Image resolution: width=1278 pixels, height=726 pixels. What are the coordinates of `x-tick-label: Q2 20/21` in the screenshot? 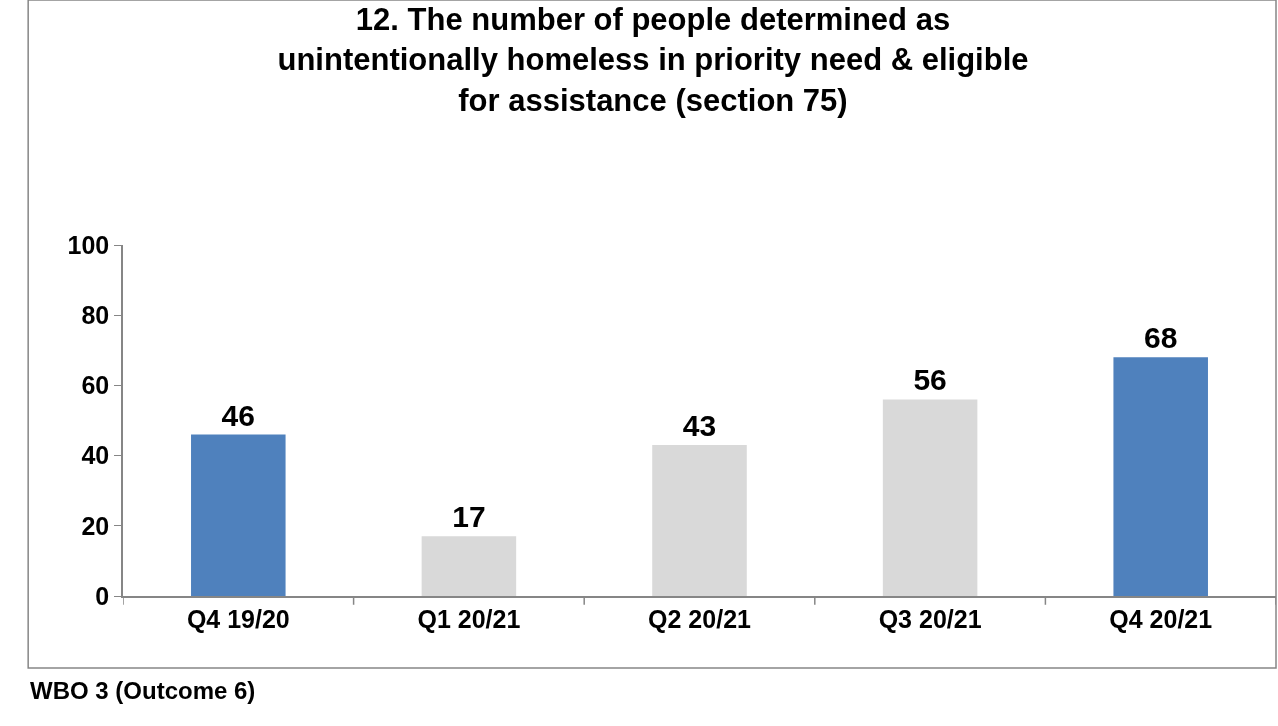 It's located at (700, 618).